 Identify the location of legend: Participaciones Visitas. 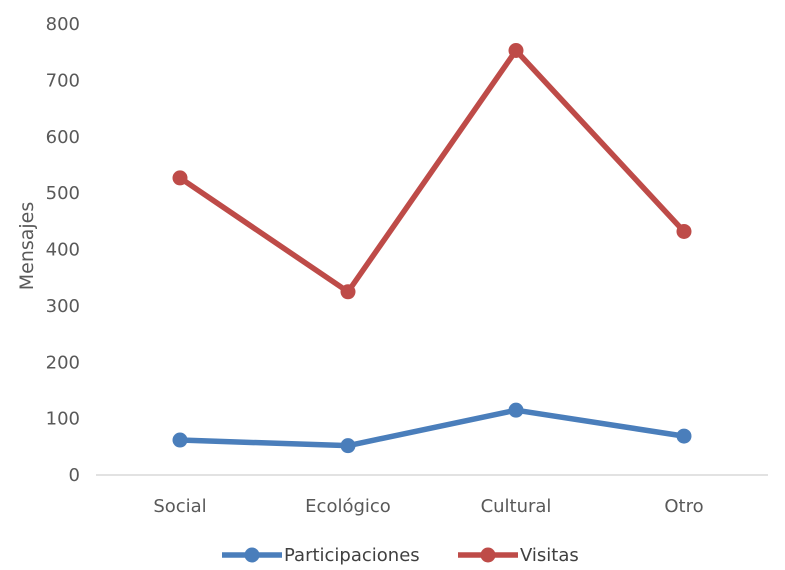
(400, 555).